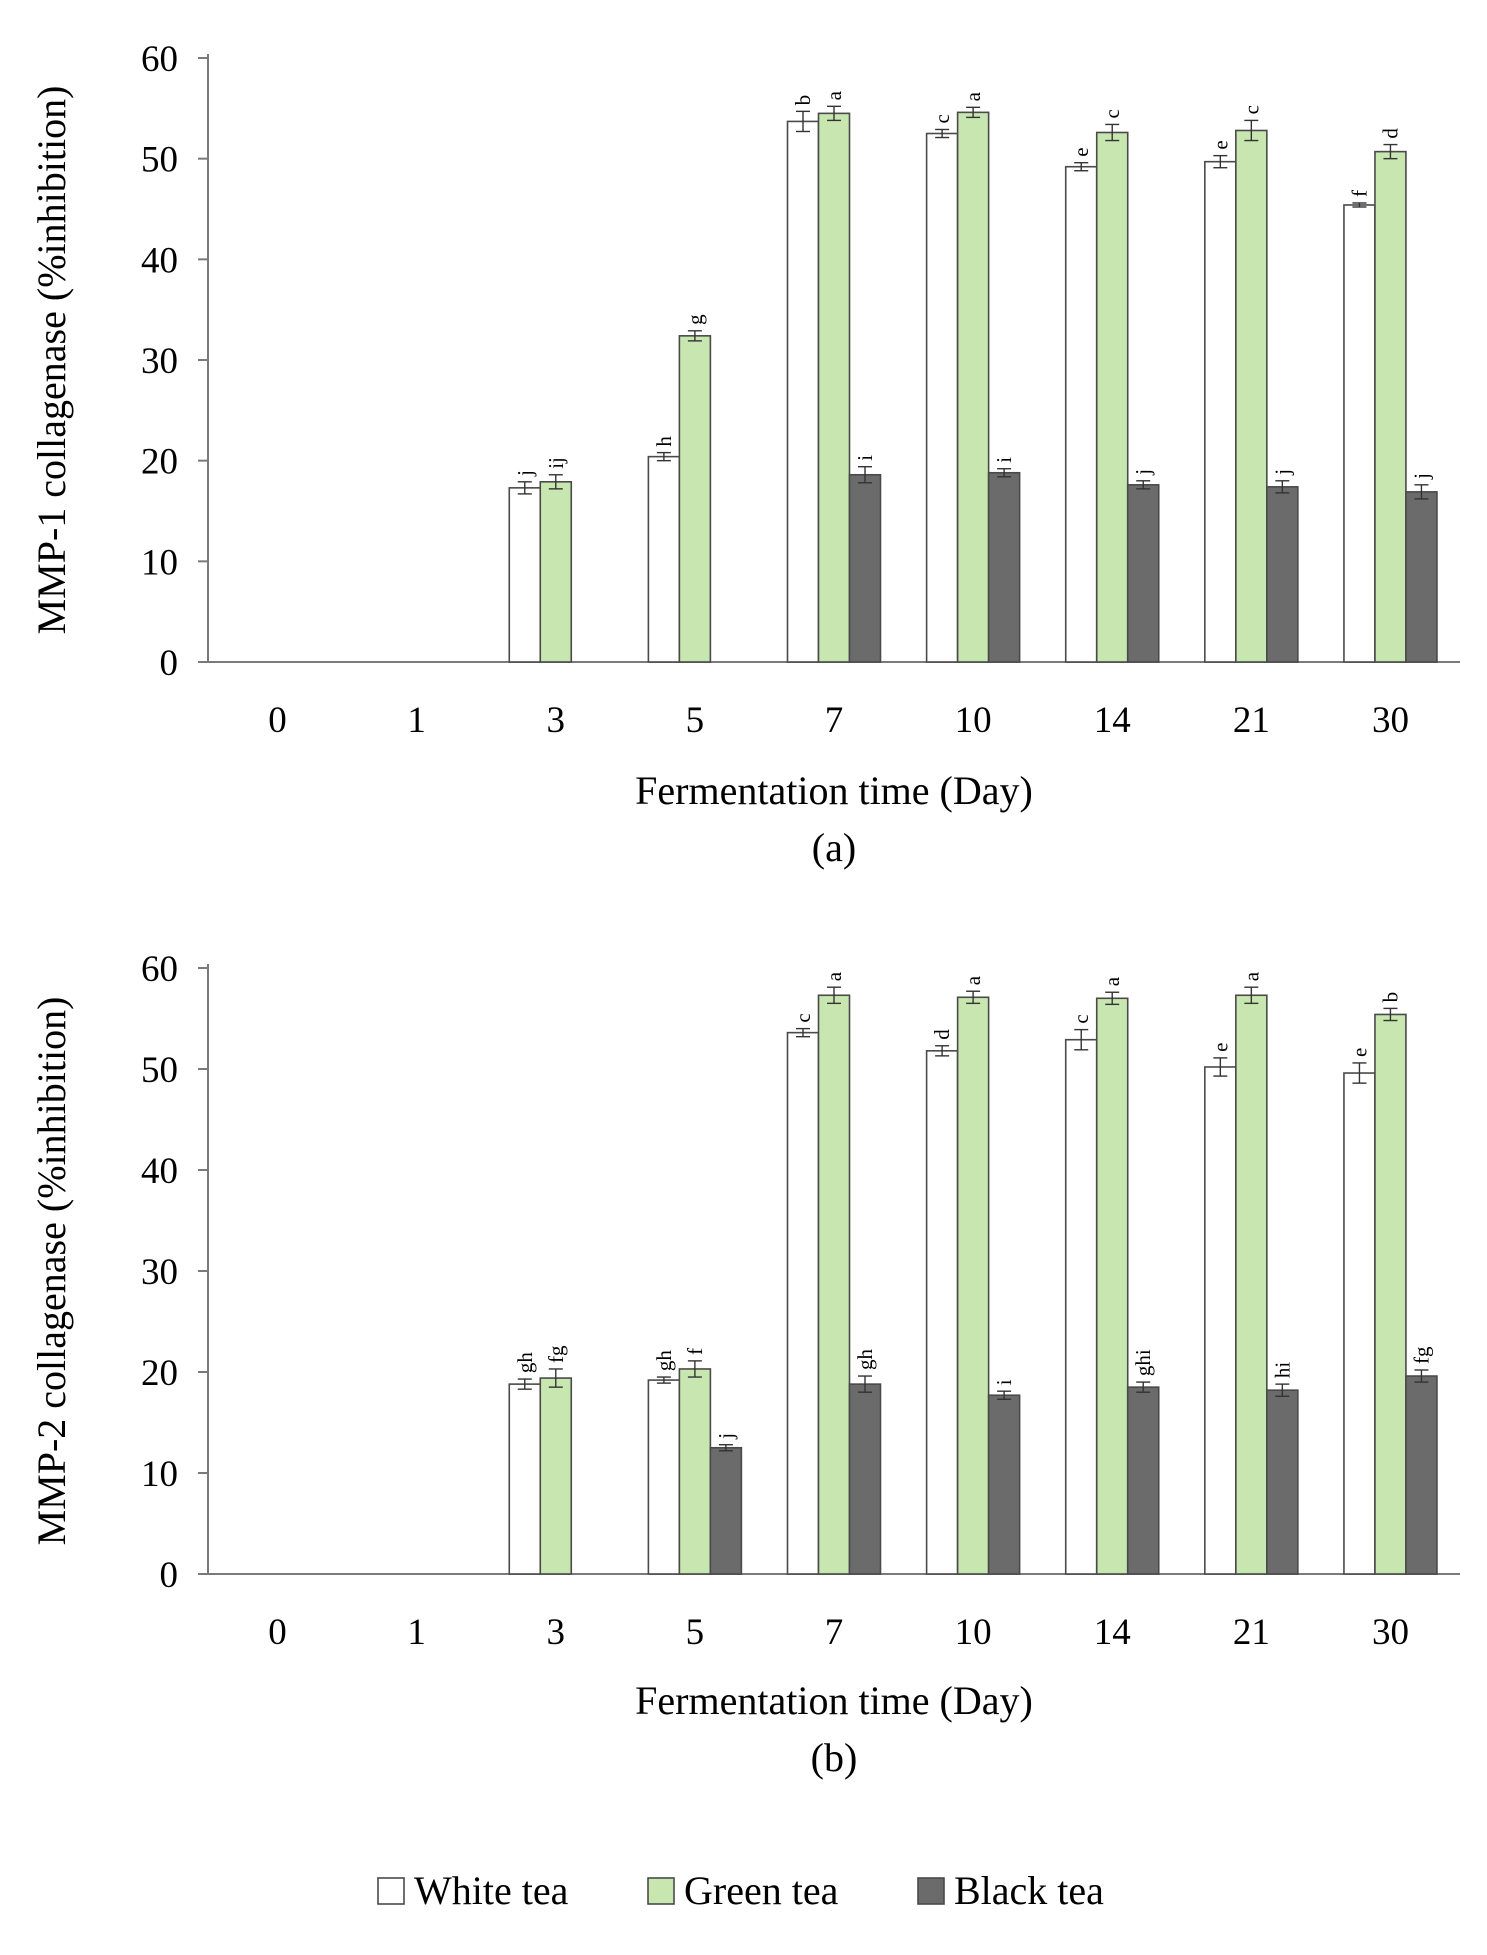  I want to click on significance-label: f, so click(695, 1351).